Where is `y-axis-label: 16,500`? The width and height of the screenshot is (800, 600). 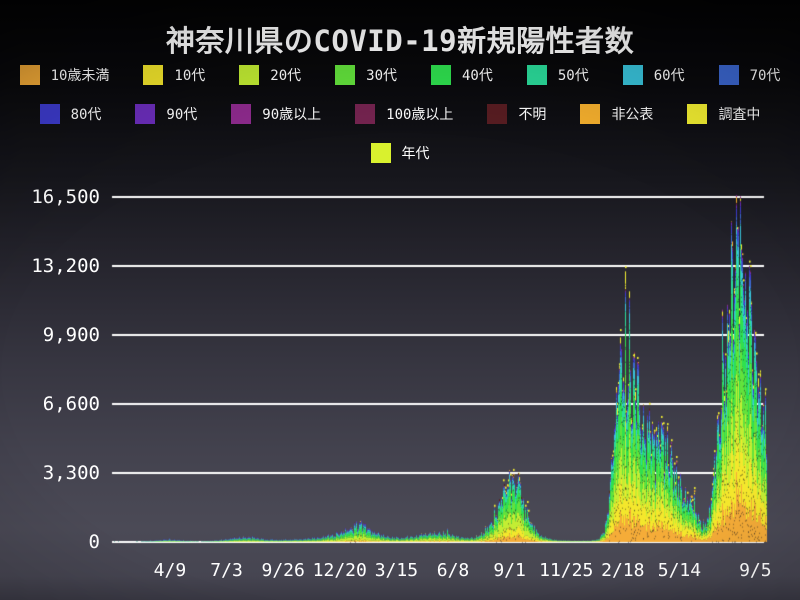 y-axis-label: 16,500 is located at coordinates (65, 197).